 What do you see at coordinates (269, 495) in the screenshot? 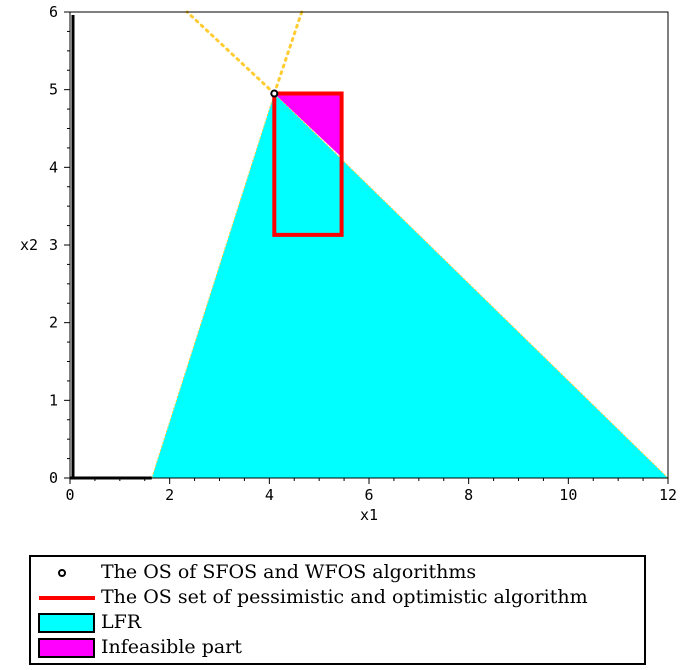
I see `x-tick-label: 4` at bounding box center [269, 495].